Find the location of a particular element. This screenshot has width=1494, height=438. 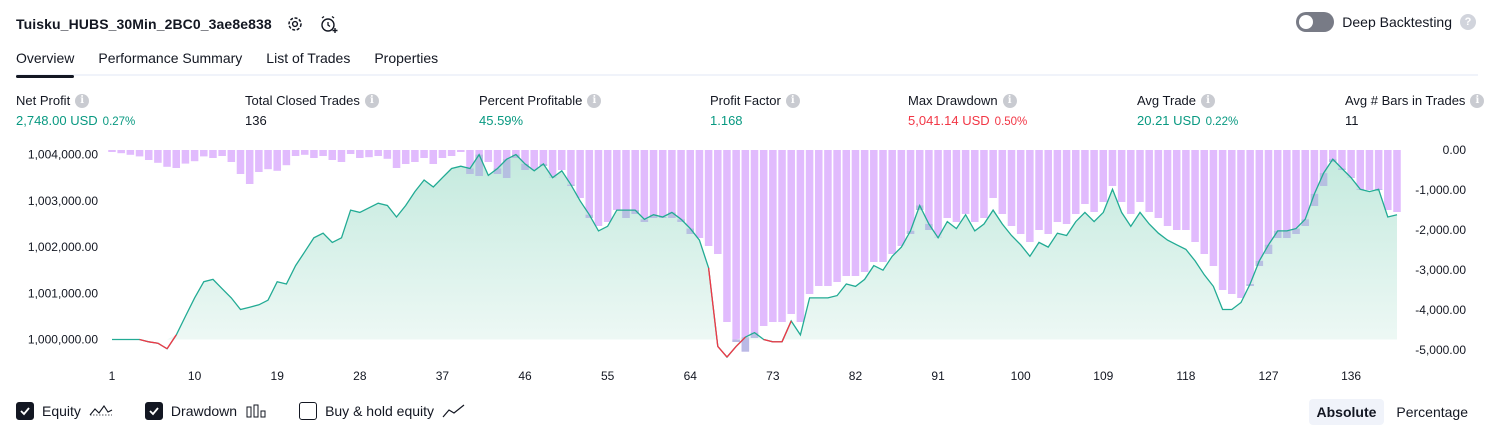

buy-hold-checkbox is located at coordinates (308, 411).